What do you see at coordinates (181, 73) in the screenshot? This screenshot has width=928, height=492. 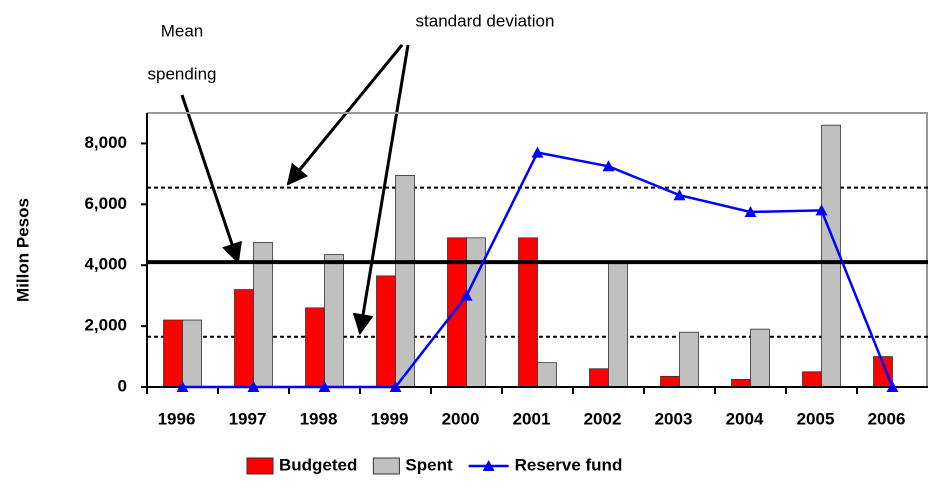 I see `mean-label: spending` at bounding box center [181, 73].